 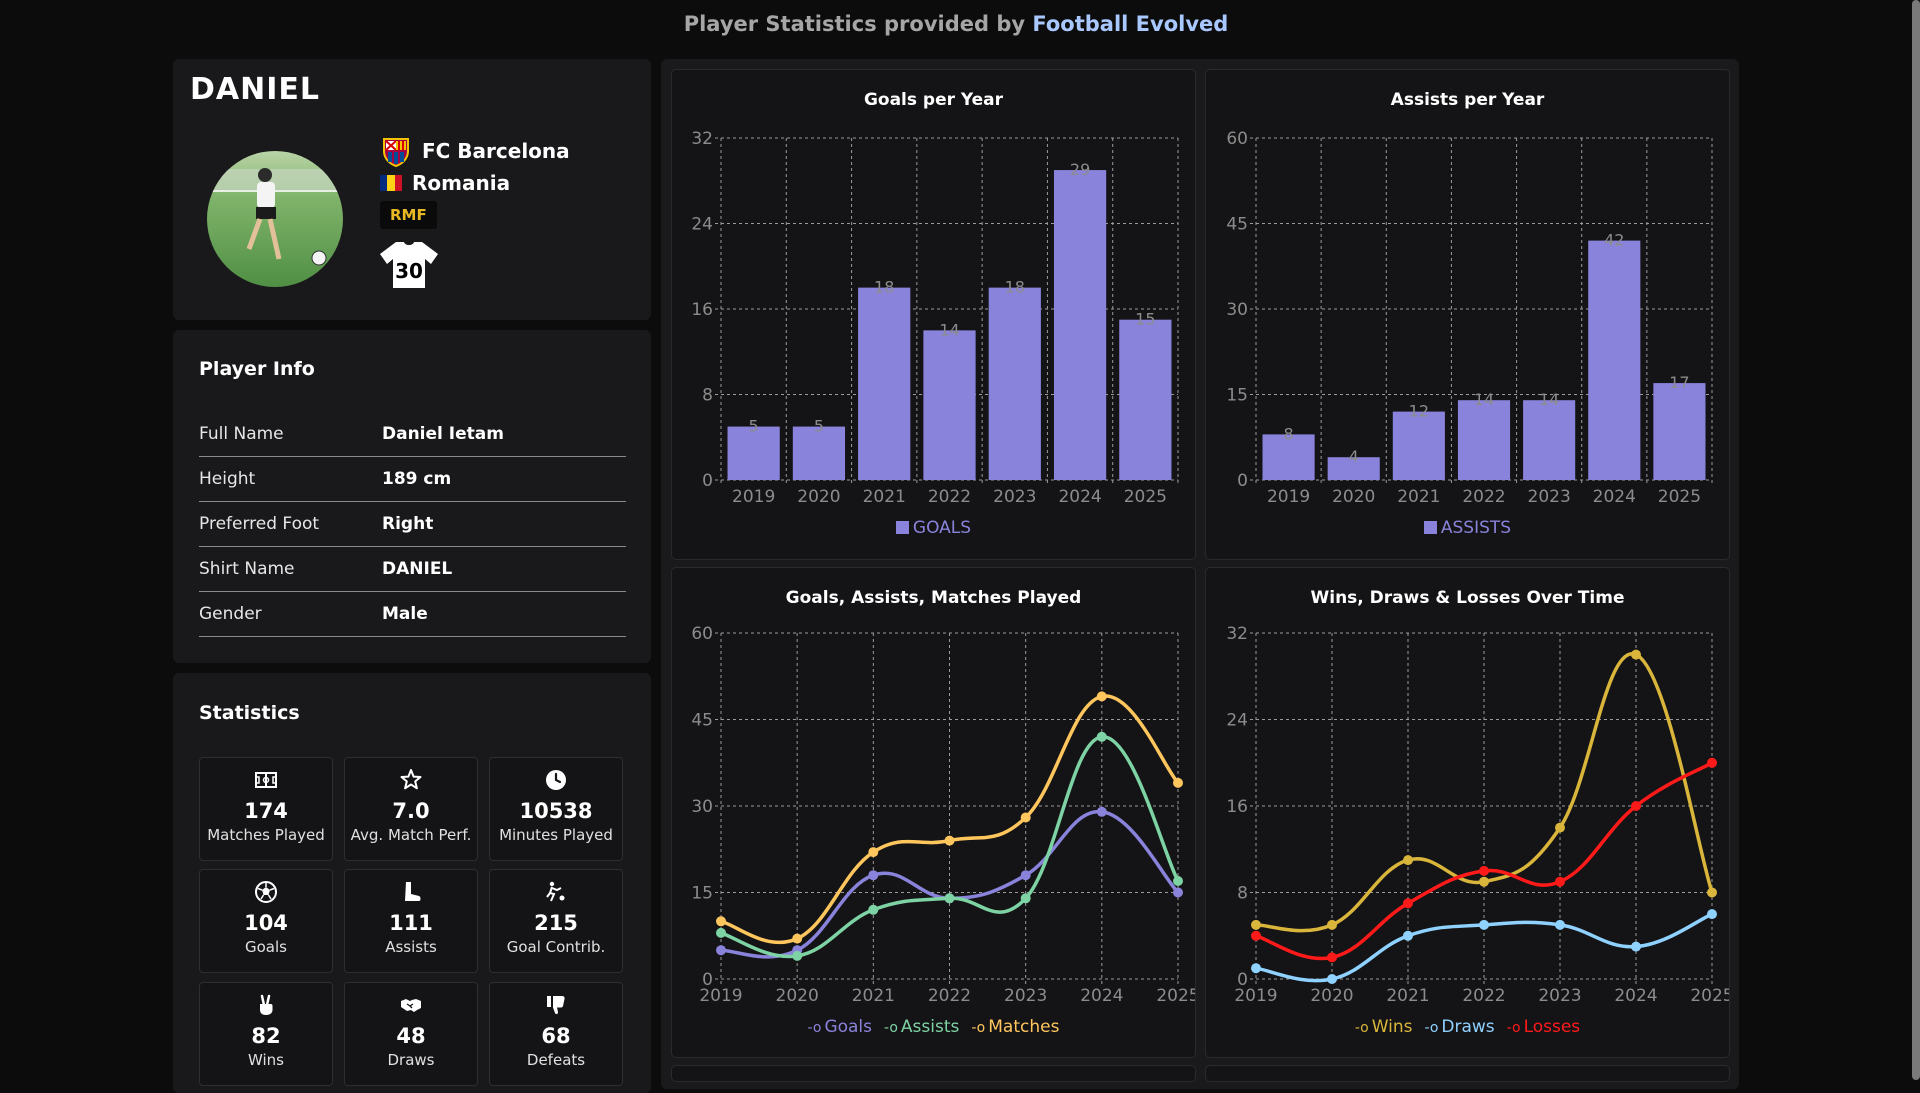 What do you see at coordinates (1544, 1027) in the screenshot?
I see `legend-item-losses: -o Losses` at bounding box center [1544, 1027].